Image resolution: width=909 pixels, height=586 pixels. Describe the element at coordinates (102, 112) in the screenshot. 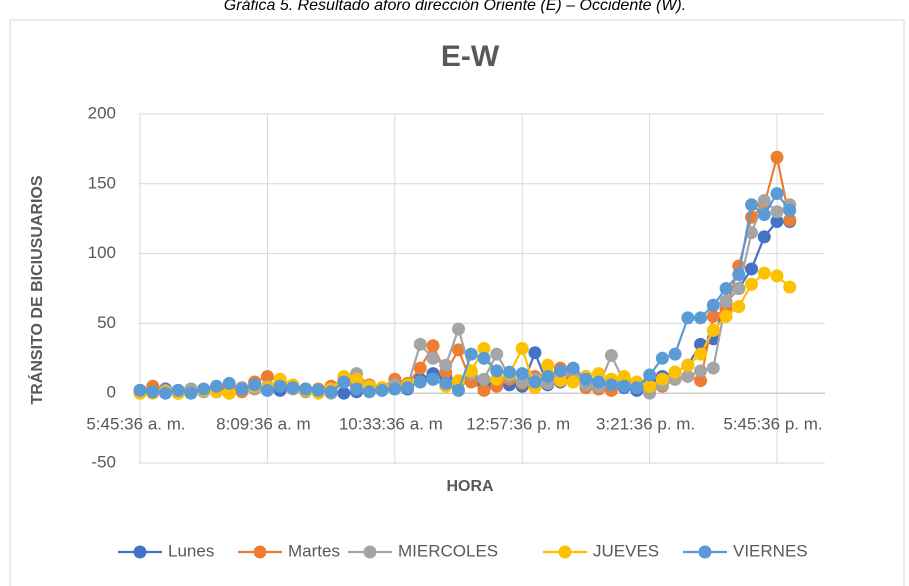

I see `y-tick-label: 200` at that location.